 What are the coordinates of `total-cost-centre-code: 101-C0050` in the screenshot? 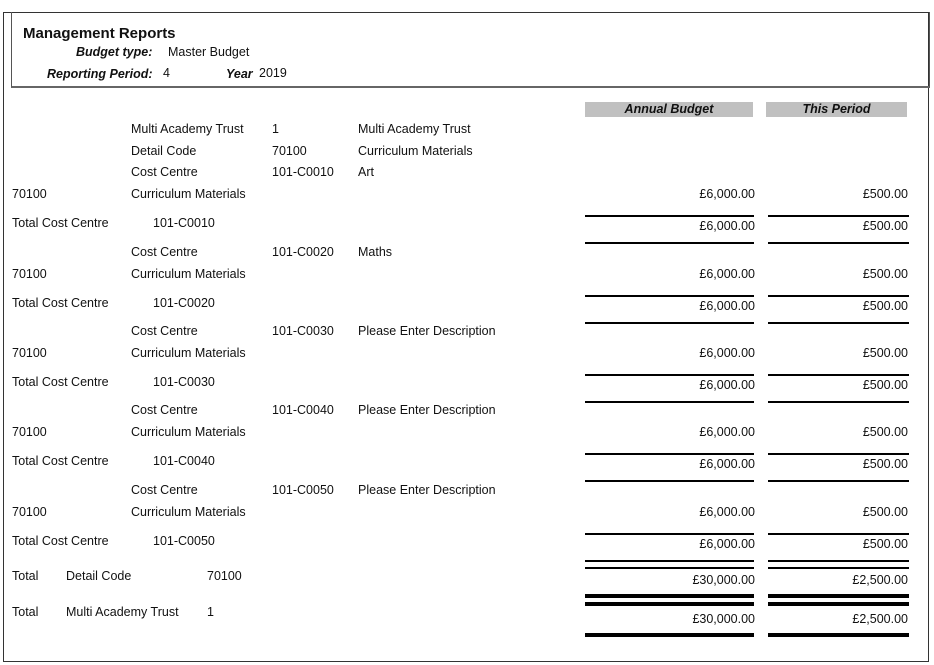 It's located at (184, 541).